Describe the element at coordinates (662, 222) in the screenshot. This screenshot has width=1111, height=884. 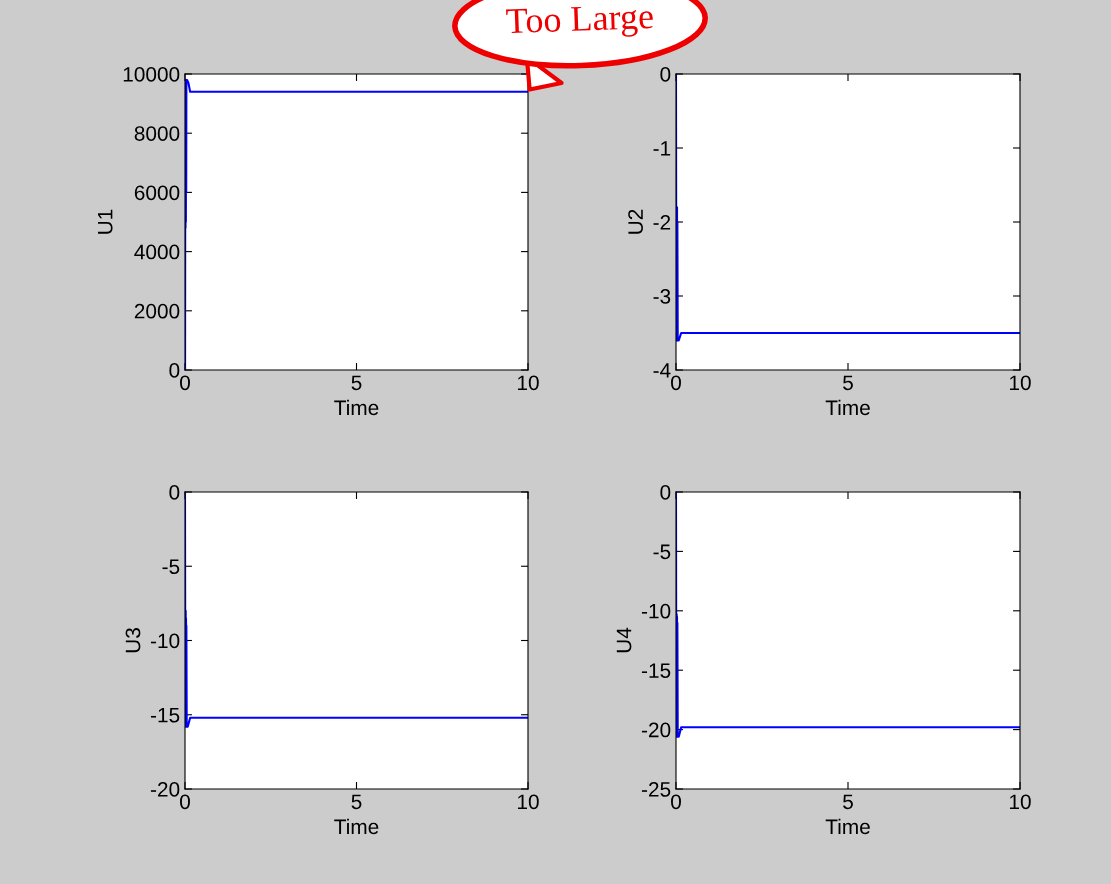
I see `y-tick-label: -2` at that location.